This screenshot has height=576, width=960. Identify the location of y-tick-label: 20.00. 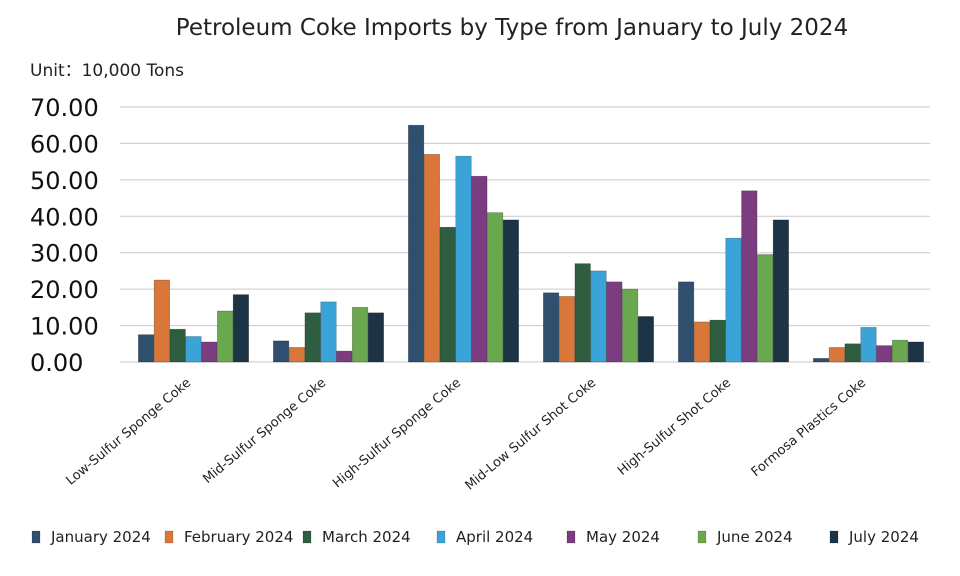
(64, 290).